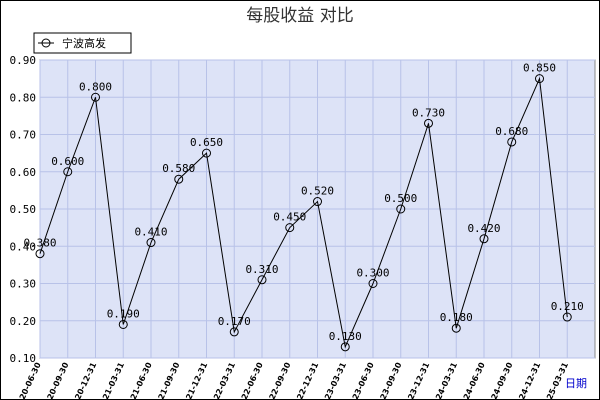 The image size is (600, 400). What do you see at coordinates (472, 380) in the screenshot?
I see `x-tick-label: 2024-06-30` at bounding box center [472, 380].